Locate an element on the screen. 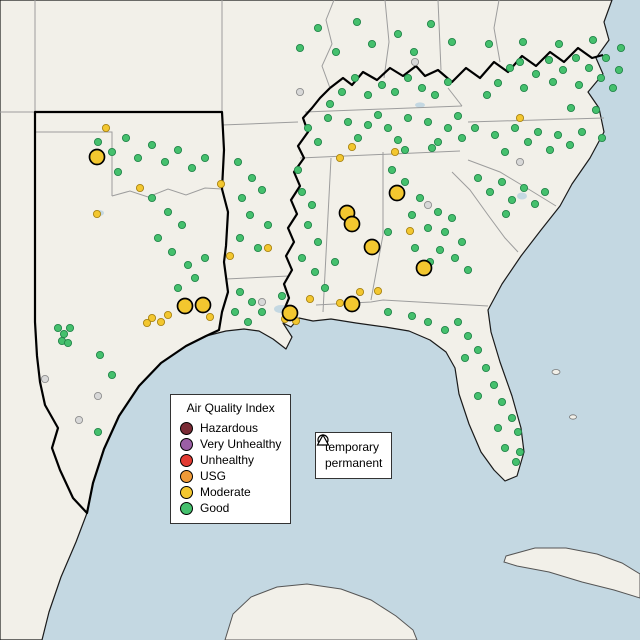  region-outline-southeast-mississippi-river is located at coordinates (306, 203).